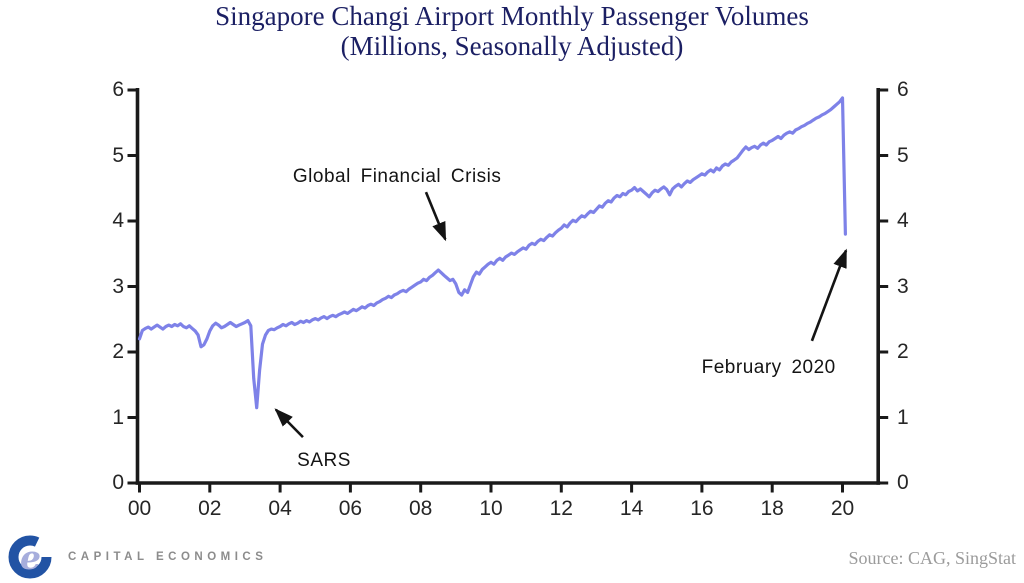  Describe the element at coordinates (702, 508) in the screenshot. I see `x-axis-label: 16` at that location.